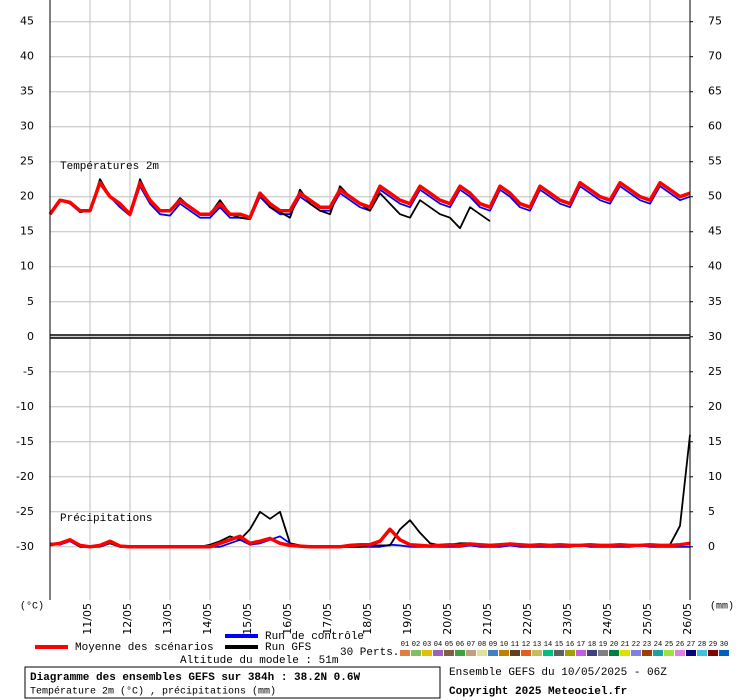 The height and width of the screenshot is (700, 740). Describe the element at coordinates (259, 661) in the screenshot. I see `altitude-label: Altitude du modele : 51m` at that location.